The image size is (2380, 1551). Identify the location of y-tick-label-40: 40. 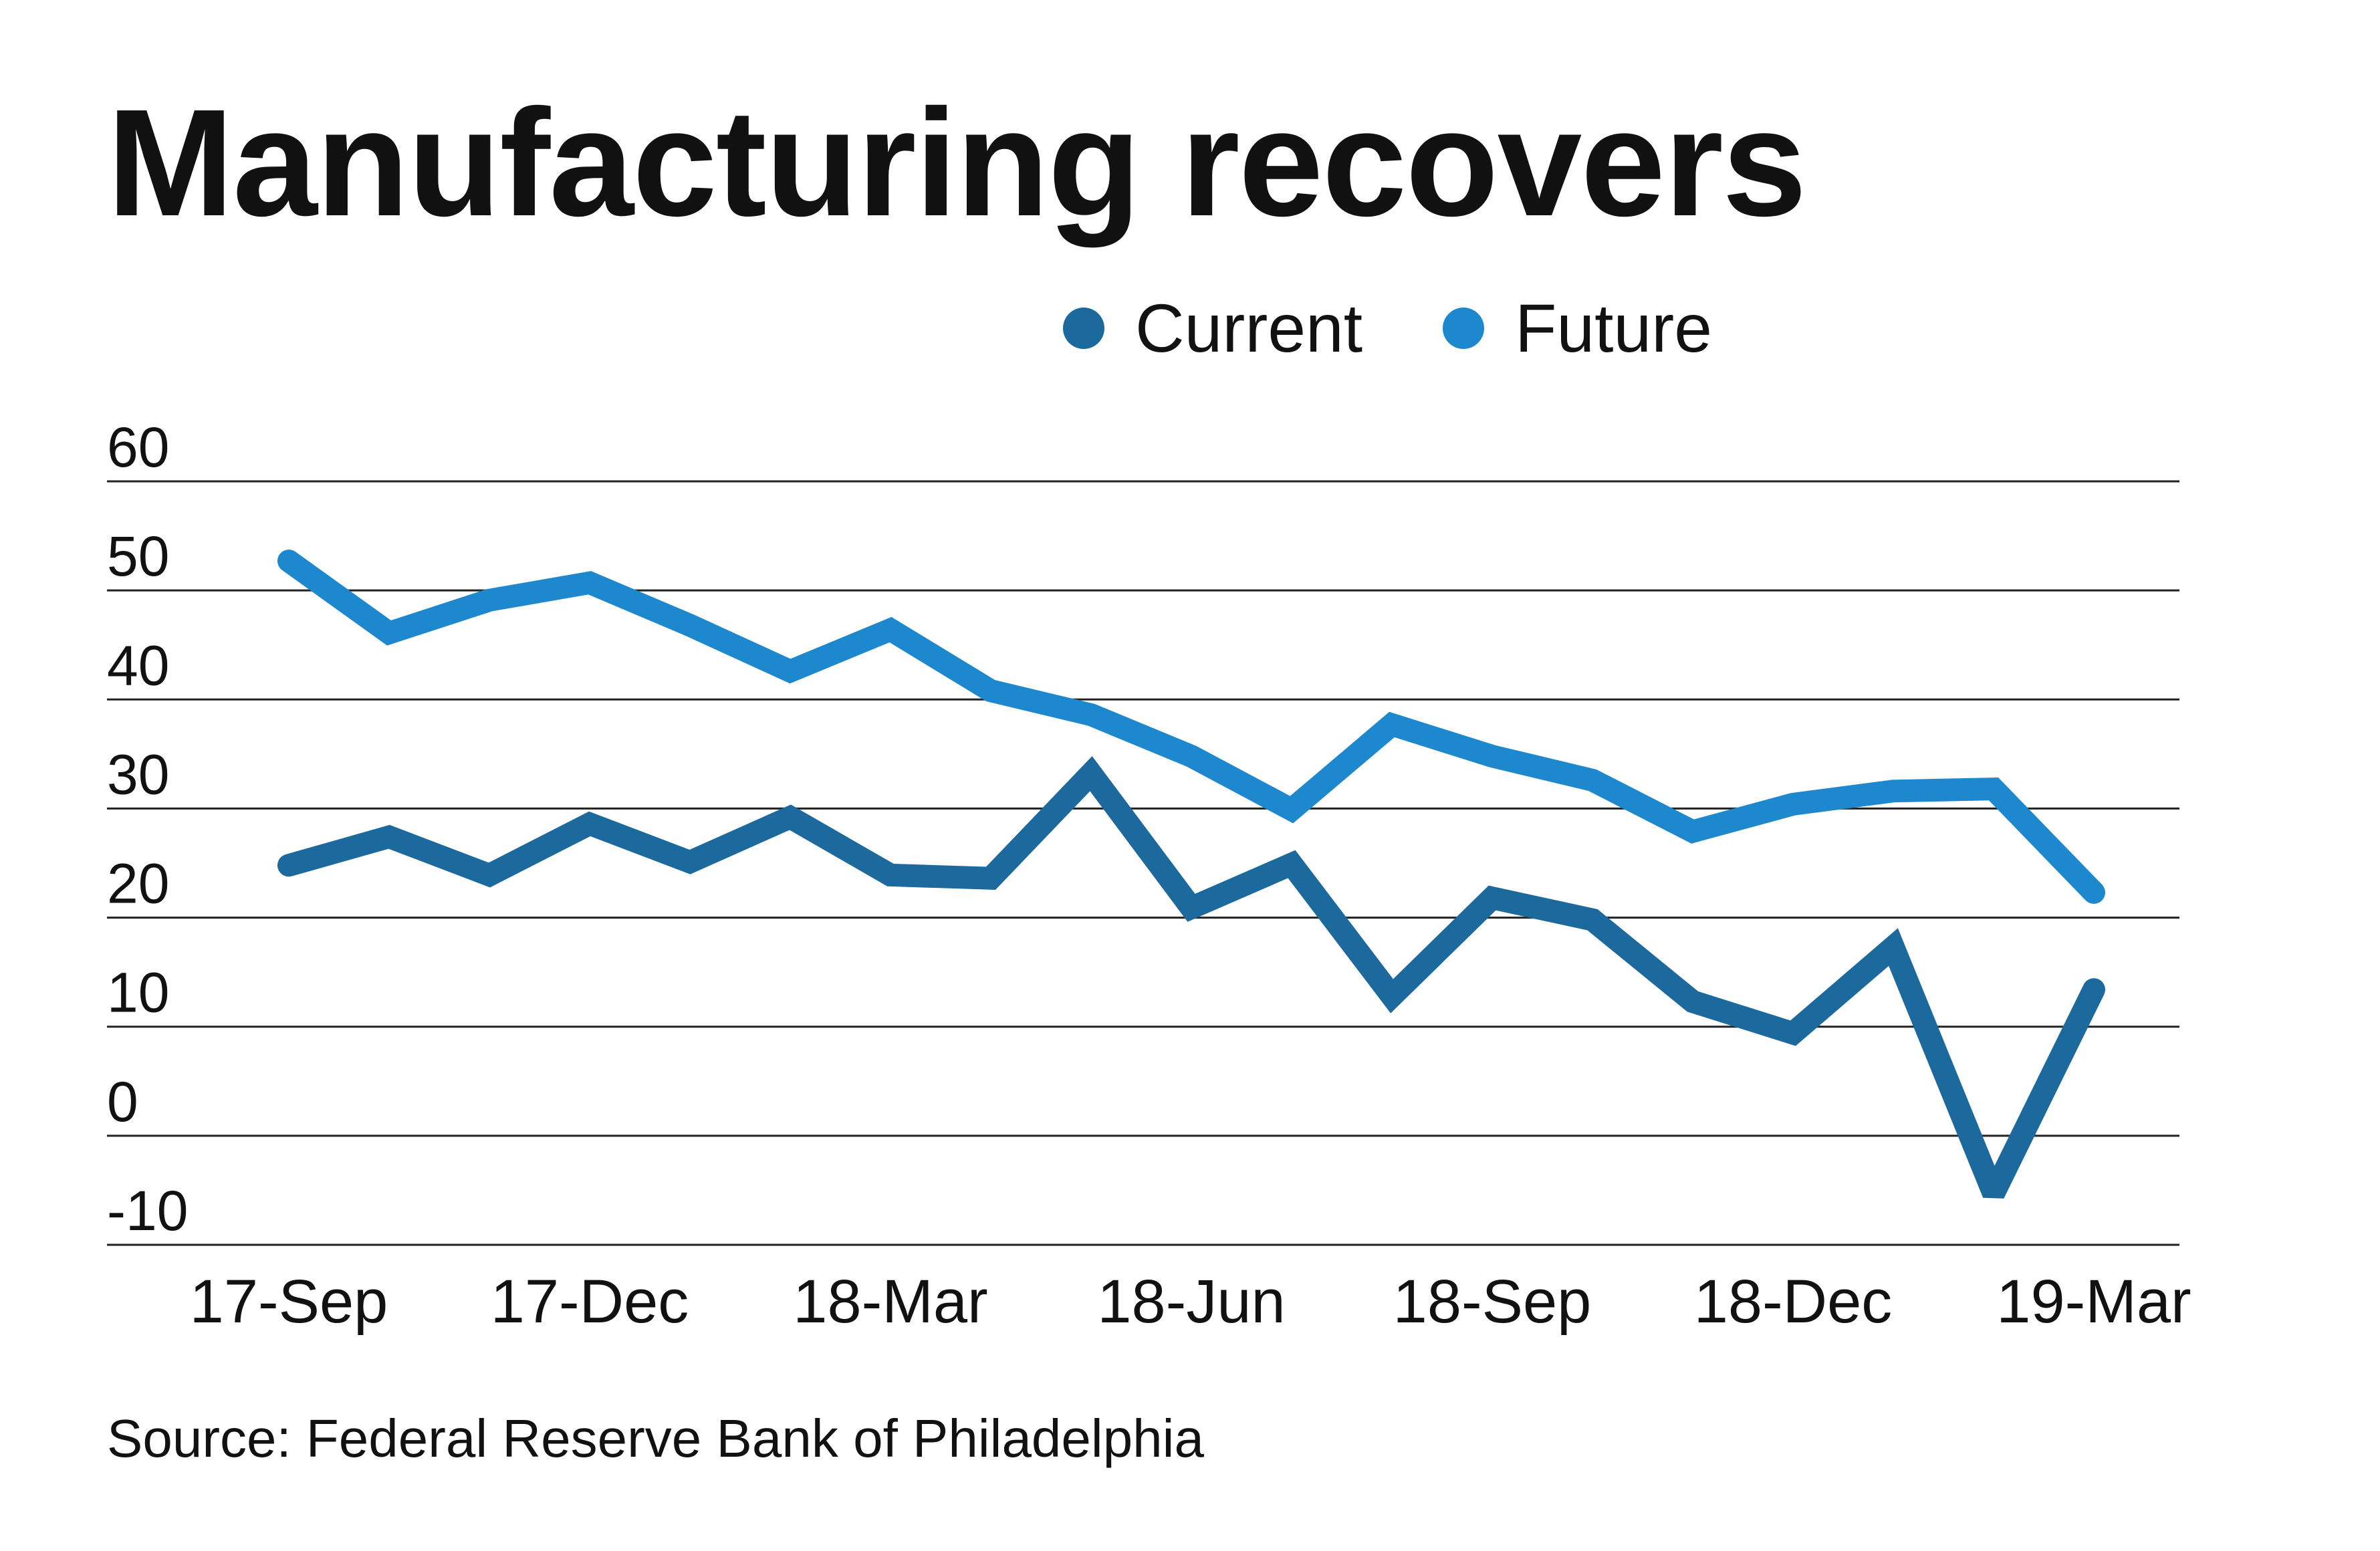
(138, 665).